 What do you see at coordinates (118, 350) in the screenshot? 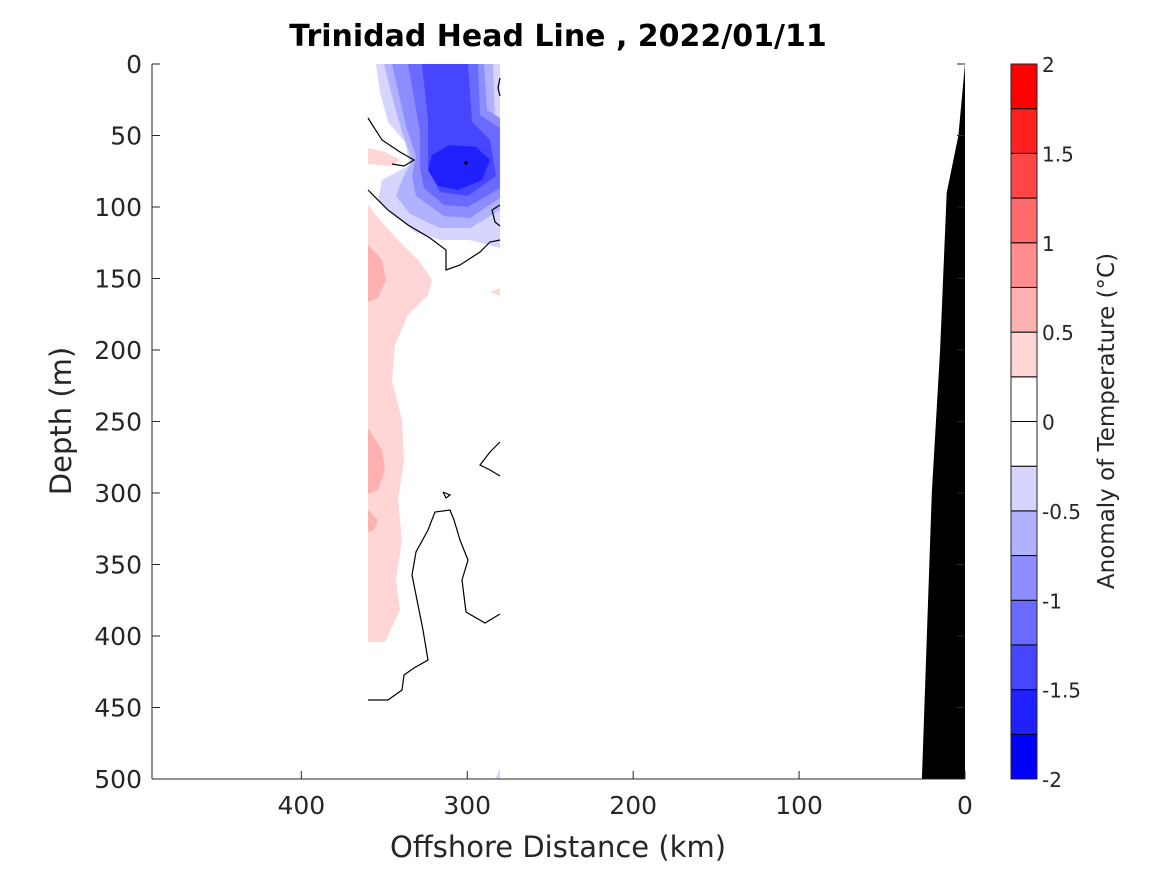
I see `y-tick-label: 200` at bounding box center [118, 350].